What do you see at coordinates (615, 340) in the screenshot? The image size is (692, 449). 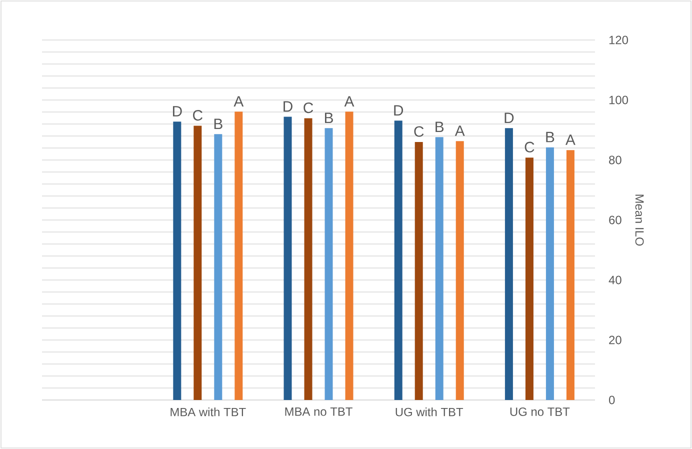 I see `y-tick-label: 20` at bounding box center [615, 340].